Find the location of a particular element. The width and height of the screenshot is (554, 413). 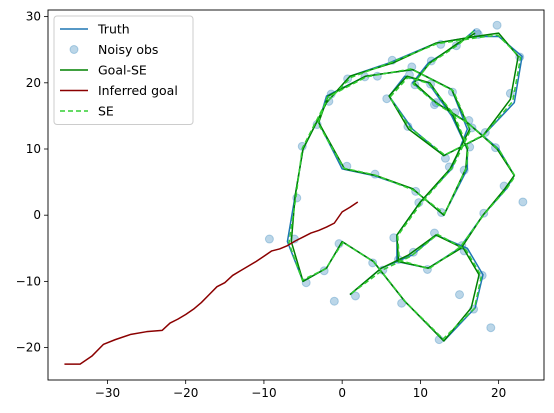

x-tick-label: −20 is located at coordinates (185, 393).